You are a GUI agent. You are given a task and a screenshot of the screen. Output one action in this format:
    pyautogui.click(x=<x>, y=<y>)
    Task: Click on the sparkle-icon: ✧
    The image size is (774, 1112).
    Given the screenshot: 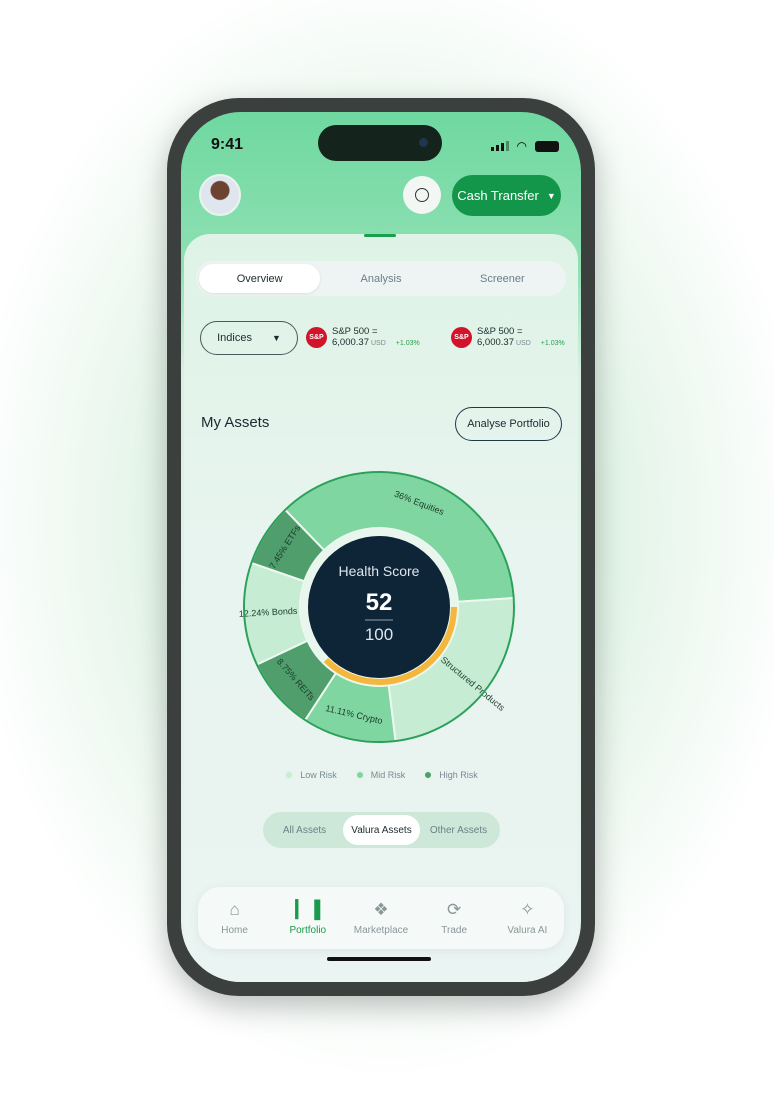 What is the action you would take?
    pyautogui.click(x=527, y=909)
    